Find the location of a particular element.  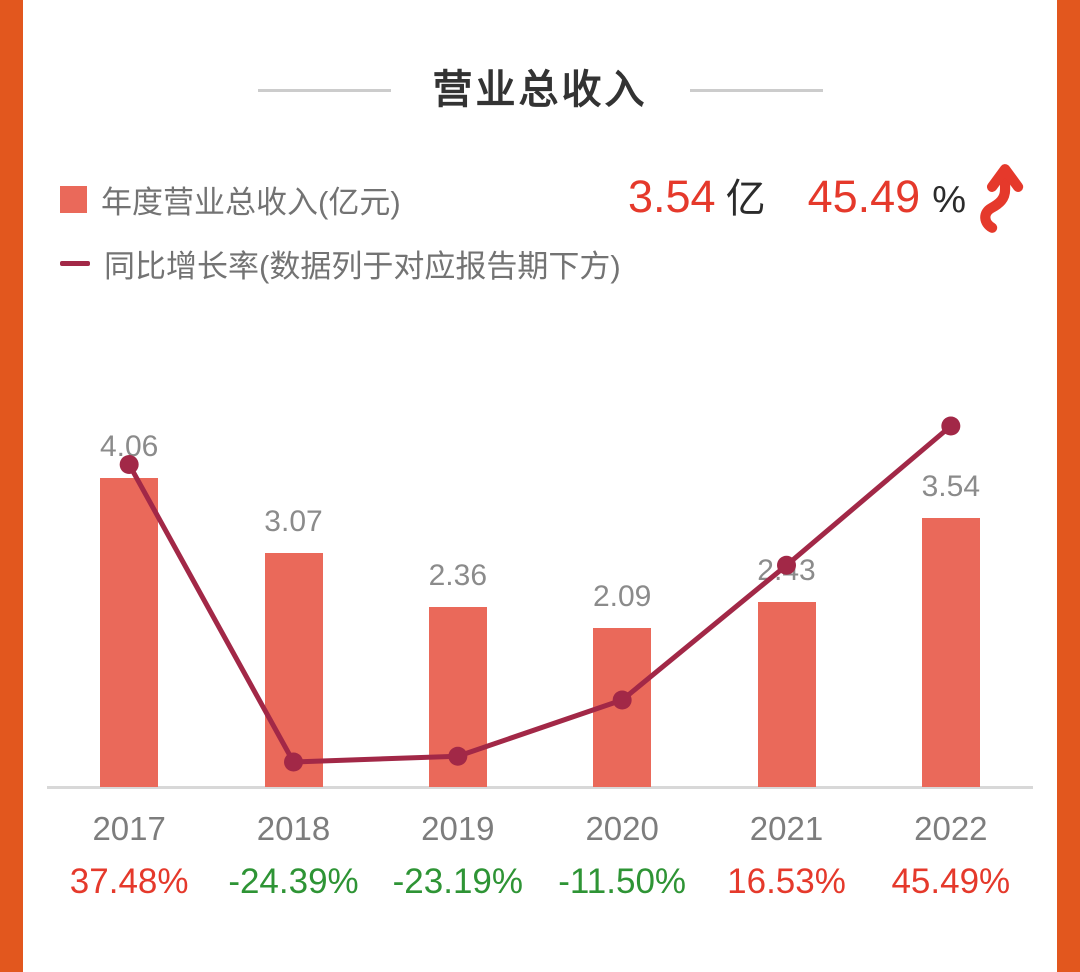

x-axis-label: 2020 is located at coordinates (622, 828).